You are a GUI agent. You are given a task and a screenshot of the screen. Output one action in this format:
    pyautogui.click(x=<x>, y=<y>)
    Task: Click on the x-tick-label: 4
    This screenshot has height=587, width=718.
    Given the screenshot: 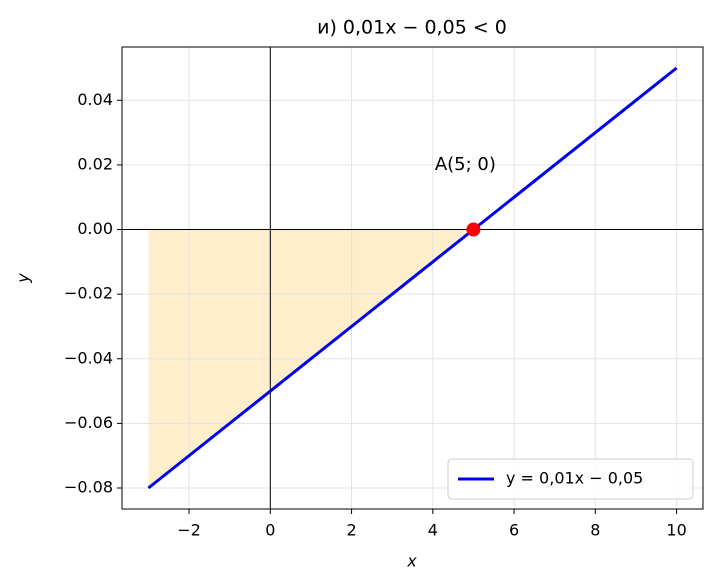 What is the action you would take?
    pyautogui.click(x=433, y=530)
    